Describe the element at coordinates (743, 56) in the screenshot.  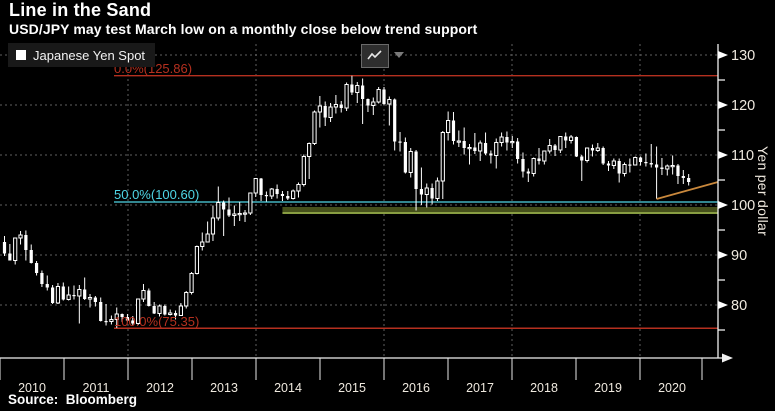
I see `svg-text: 130` at that location.